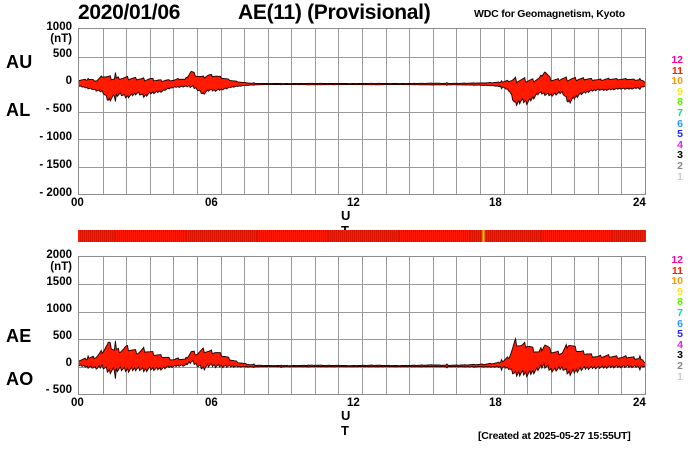  Describe the element at coordinates (680, 112) in the screenshot. I see `legend-item-7: 7` at that location.